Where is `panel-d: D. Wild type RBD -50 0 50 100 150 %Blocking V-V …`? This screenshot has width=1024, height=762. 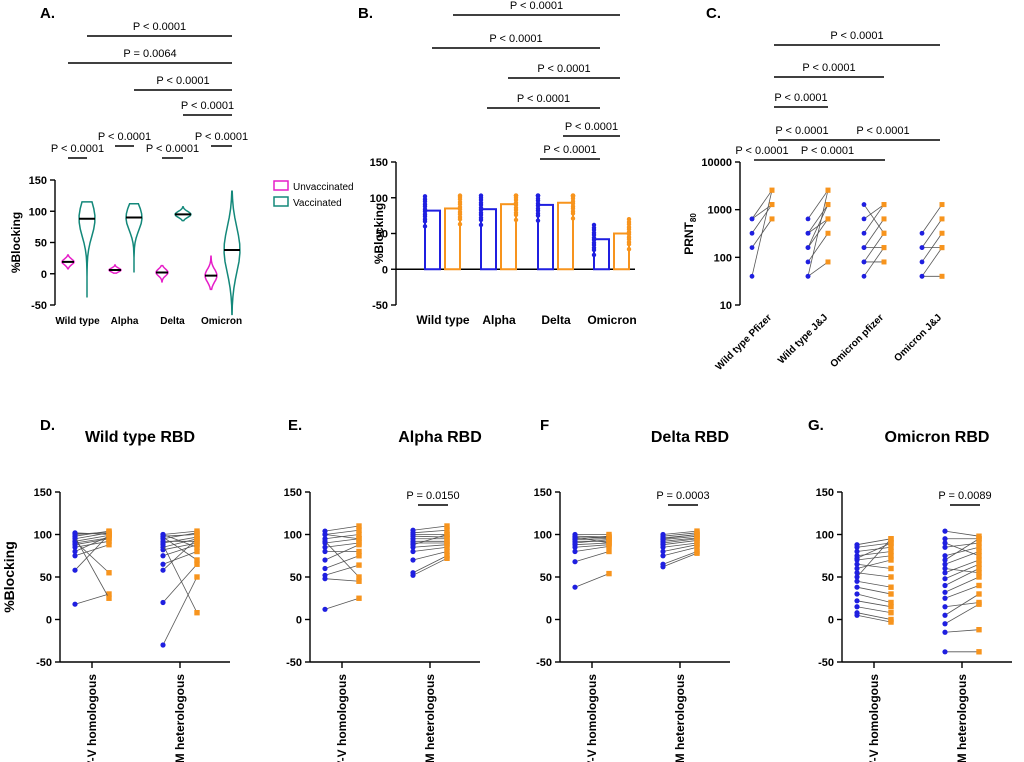 panel-d: D. Wild type RBD -50 0 50 100 150 %Blocking V-V … is located at coordinates (115, 589).